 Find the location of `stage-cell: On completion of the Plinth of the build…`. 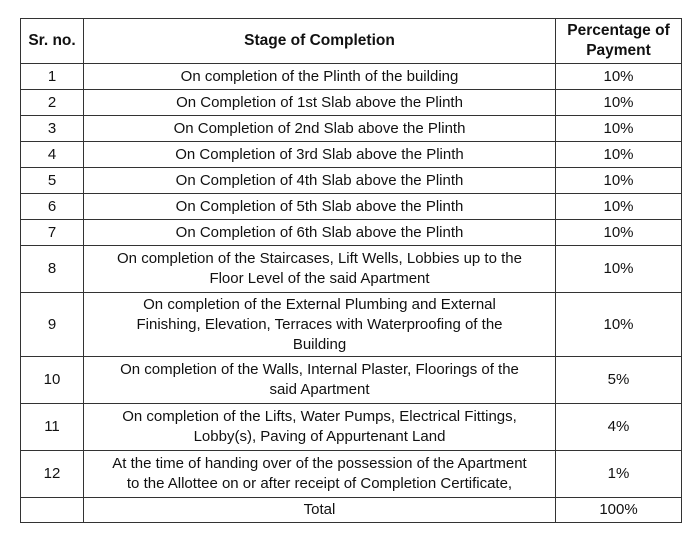

stage-cell: On completion of the Plinth of the build… is located at coordinates (319, 76).